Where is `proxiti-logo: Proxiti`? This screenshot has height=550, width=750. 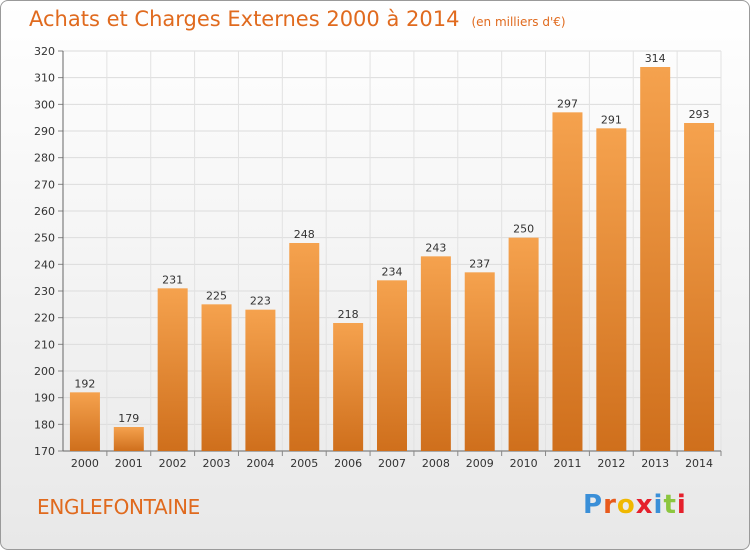 proxiti-logo: Proxiti is located at coordinates (635, 505).